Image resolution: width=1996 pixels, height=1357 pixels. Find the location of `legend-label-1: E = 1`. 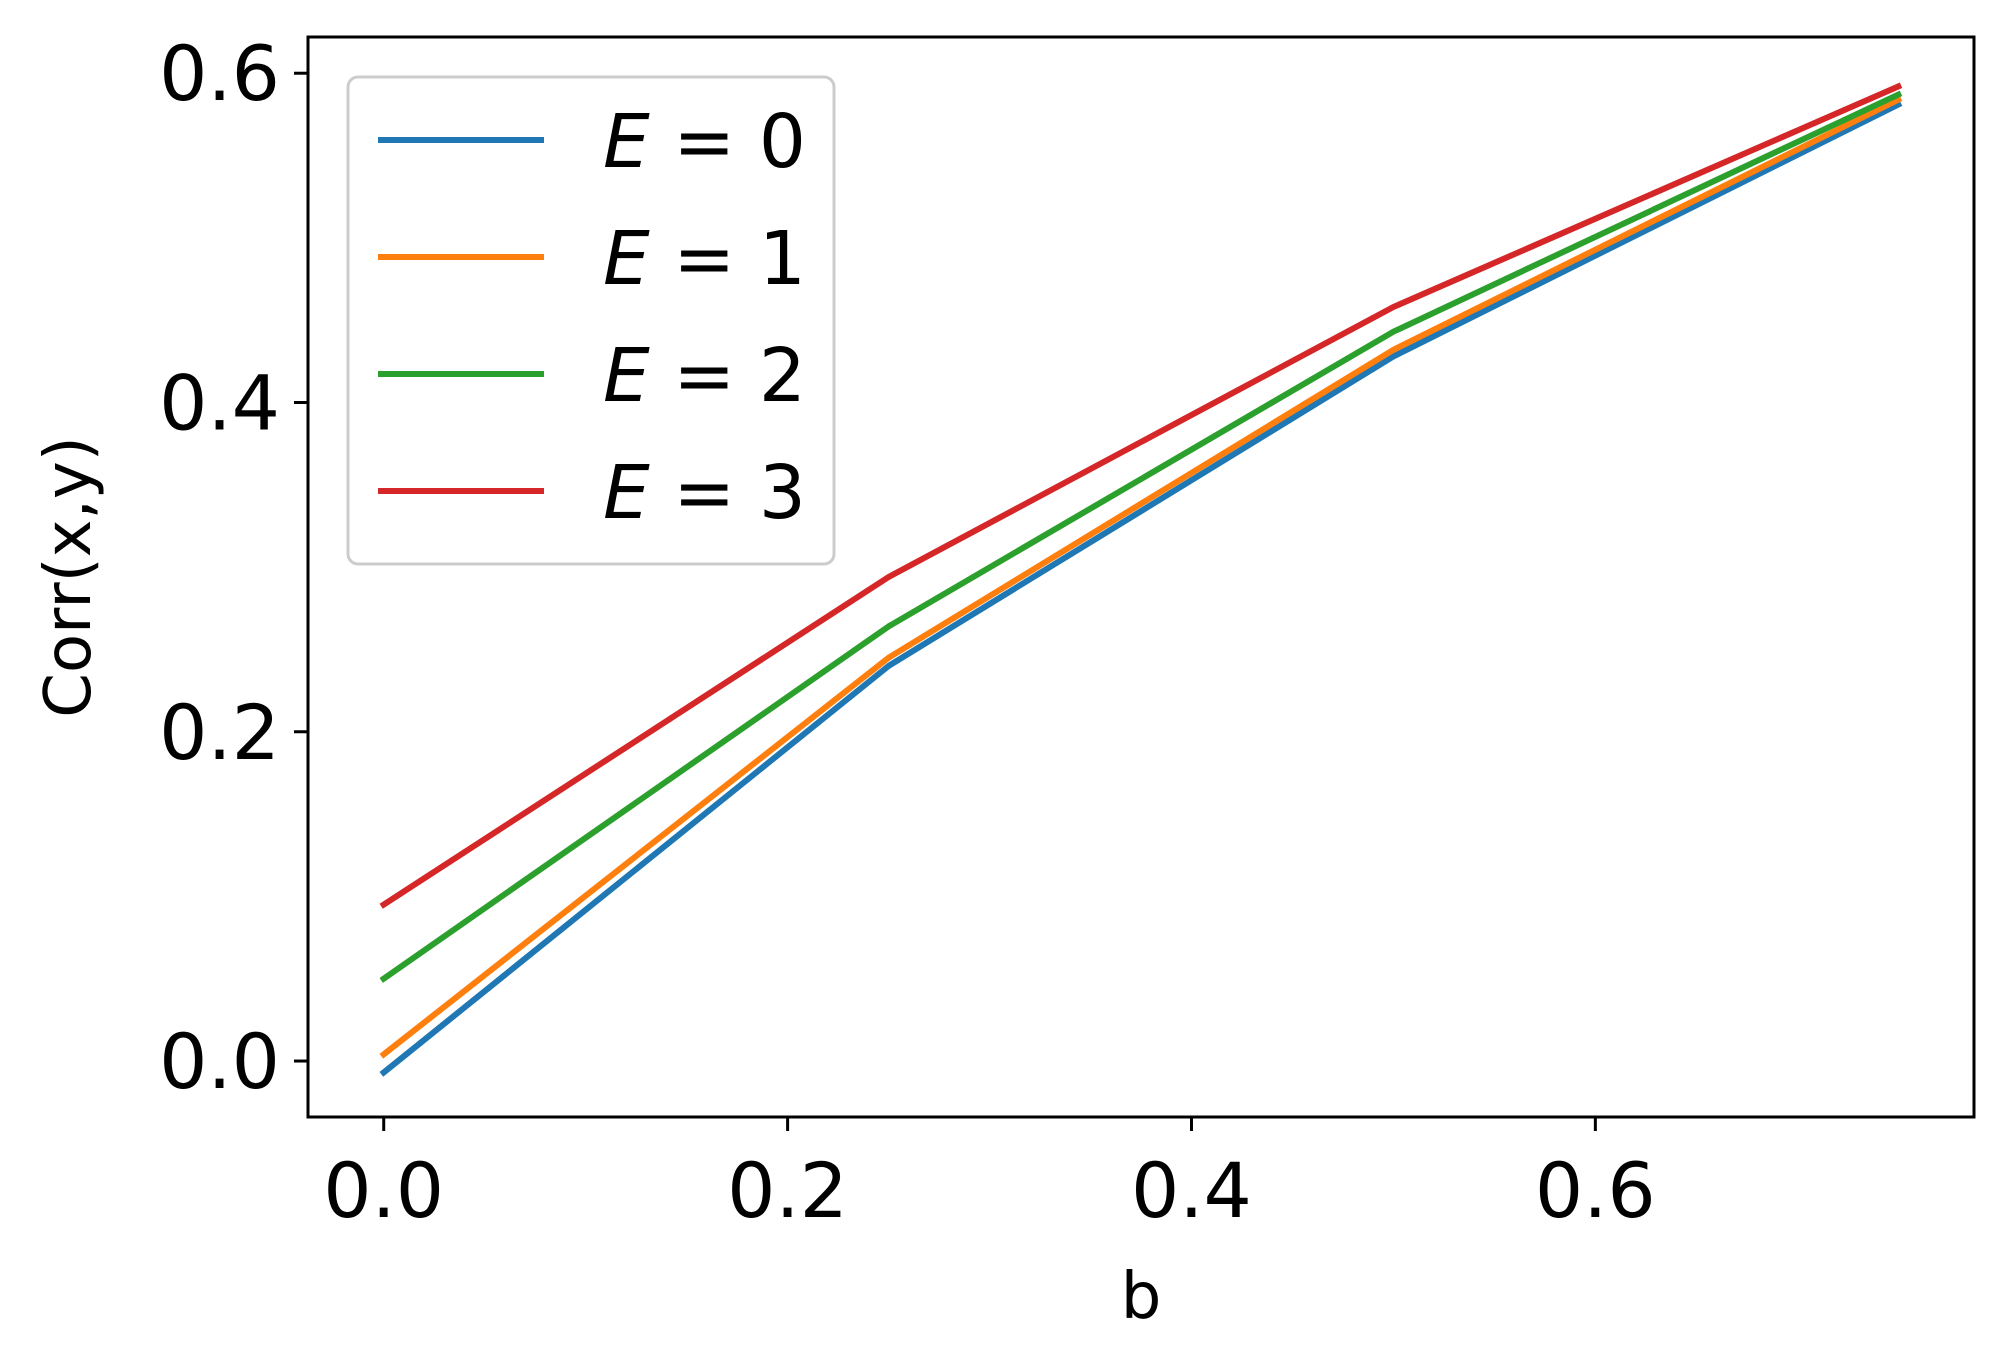

legend-label-1: E = 1 is located at coordinates (704, 259).